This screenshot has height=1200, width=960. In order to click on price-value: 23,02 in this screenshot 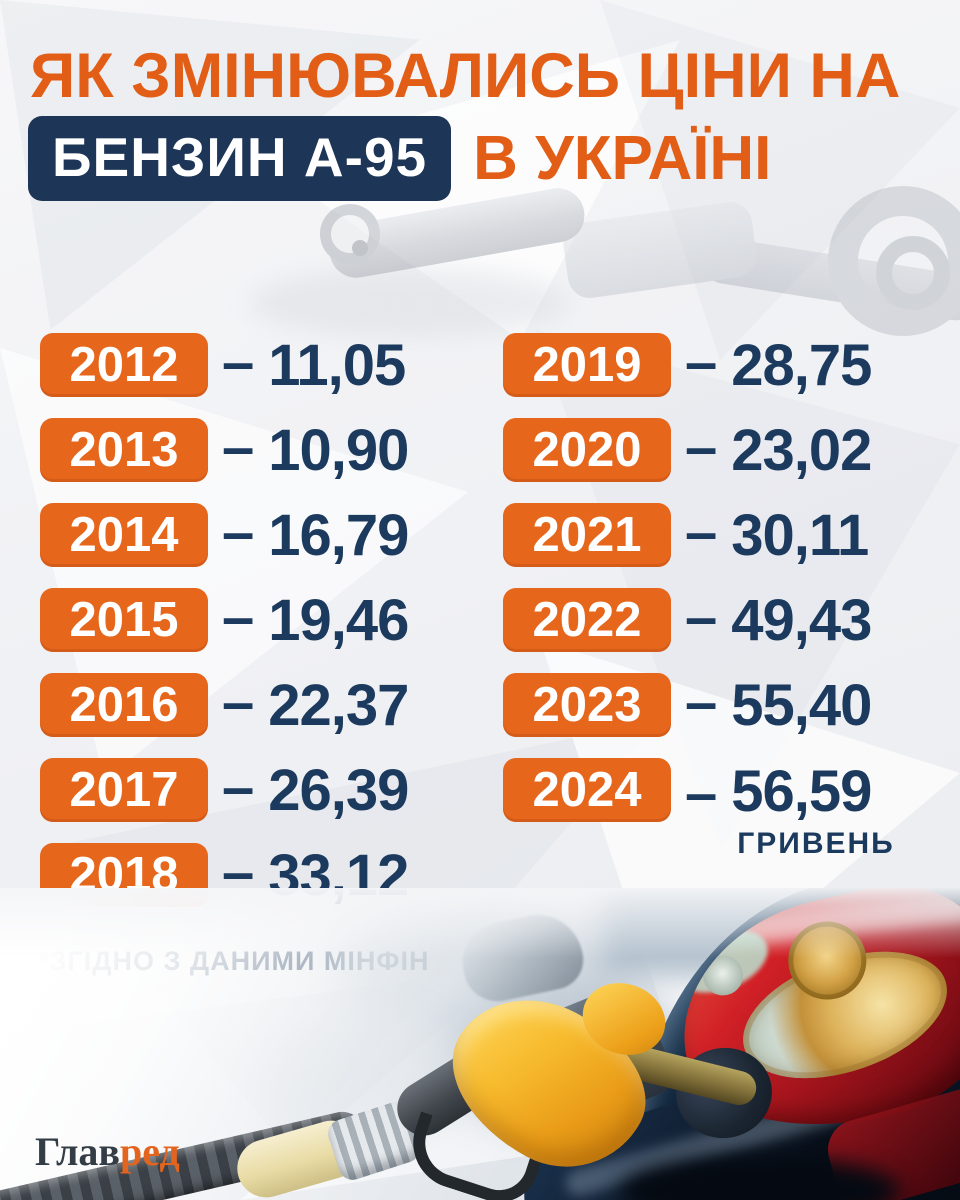, I will do `click(801, 450)`.